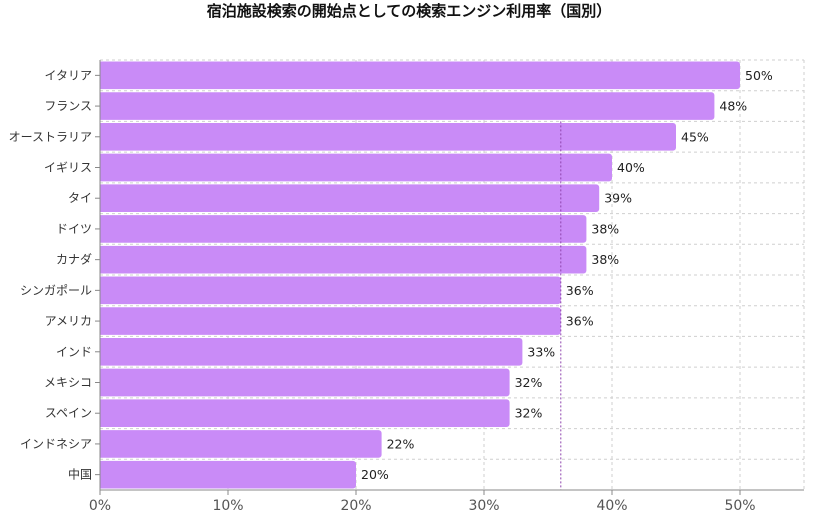 The image size is (818, 532). What do you see at coordinates (483, 506) in the screenshot?
I see `x-tick-label-3: 30%` at bounding box center [483, 506].